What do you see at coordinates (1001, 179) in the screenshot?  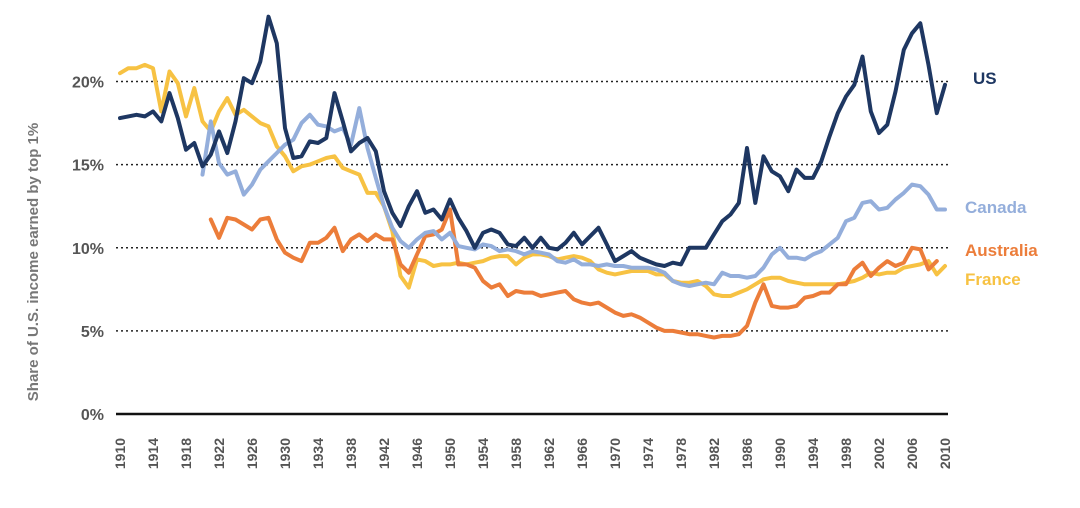 I see `series-labels: France Australia Canada US` at bounding box center [1001, 179].